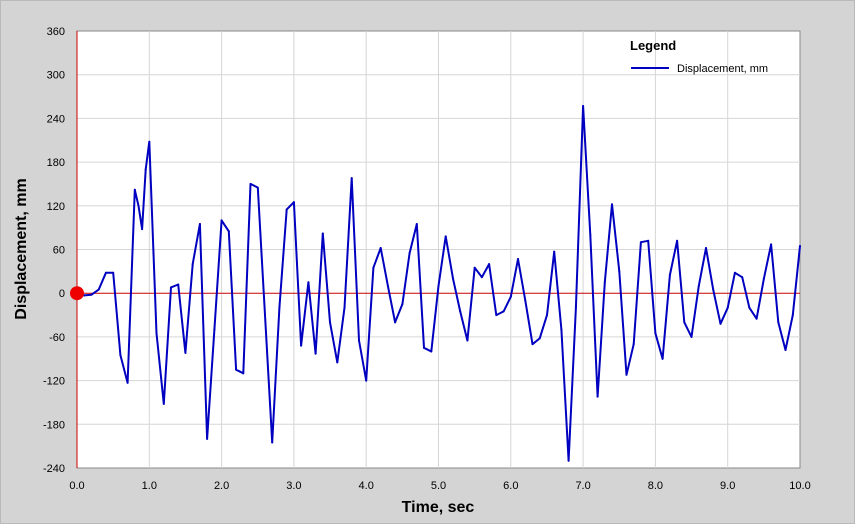 The height and width of the screenshot is (525, 855). I want to click on x-tick-label: 0.0, so click(76, 486).